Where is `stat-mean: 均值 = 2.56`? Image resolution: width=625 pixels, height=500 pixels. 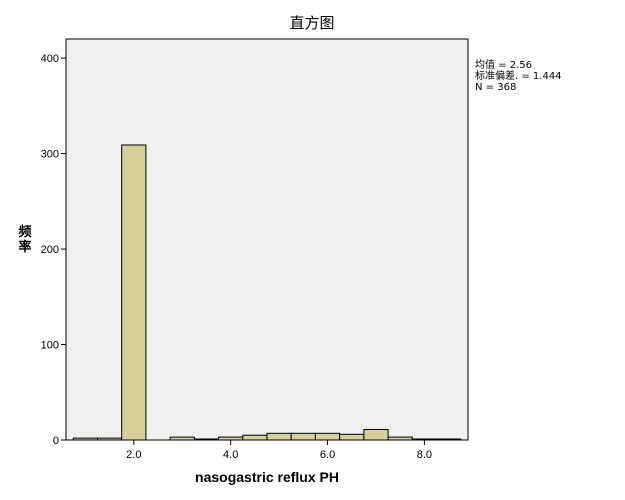 stat-mean: 均值 = 2.56 is located at coordinates (503, 64).